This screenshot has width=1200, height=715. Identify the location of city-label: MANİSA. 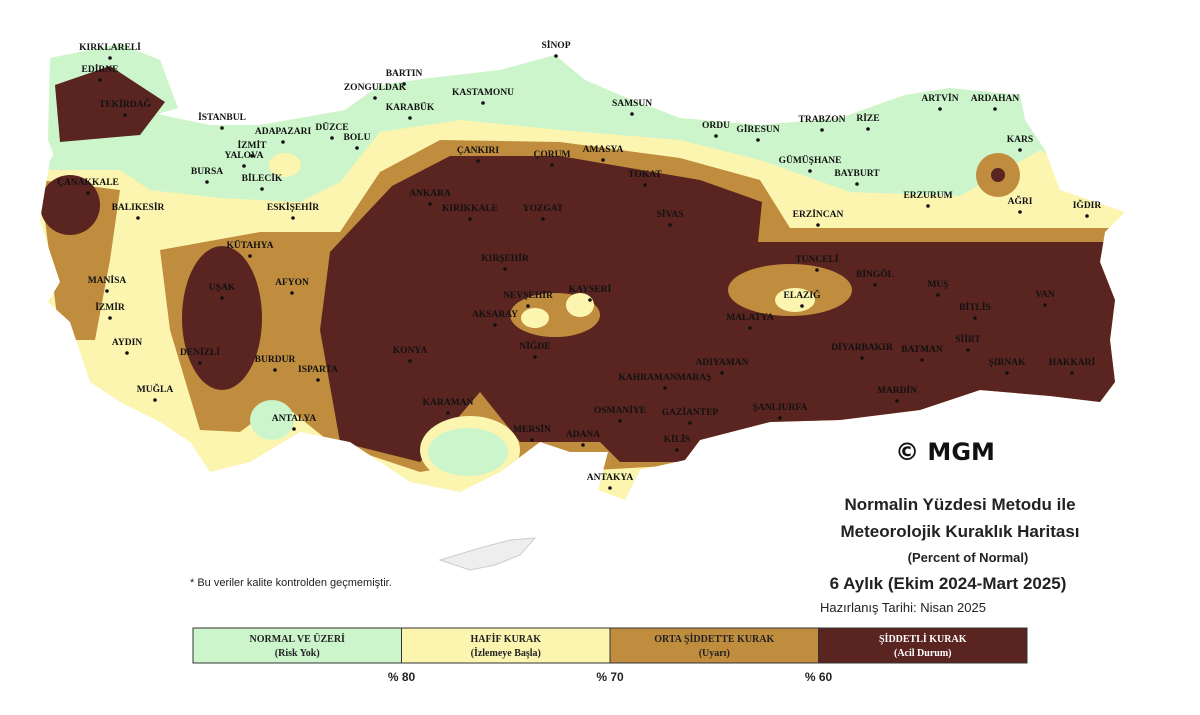
(107, 280).